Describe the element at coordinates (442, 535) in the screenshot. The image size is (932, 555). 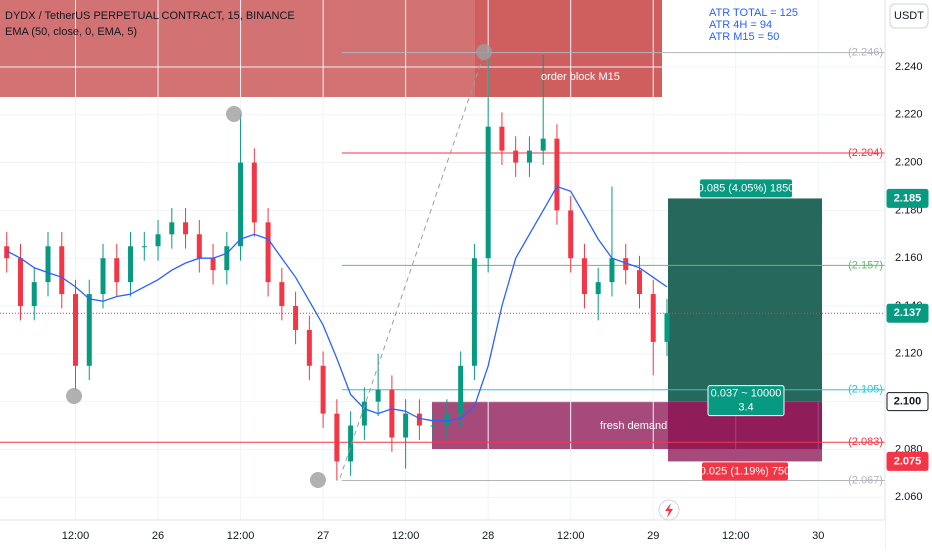
I see `time-axis` at that location.